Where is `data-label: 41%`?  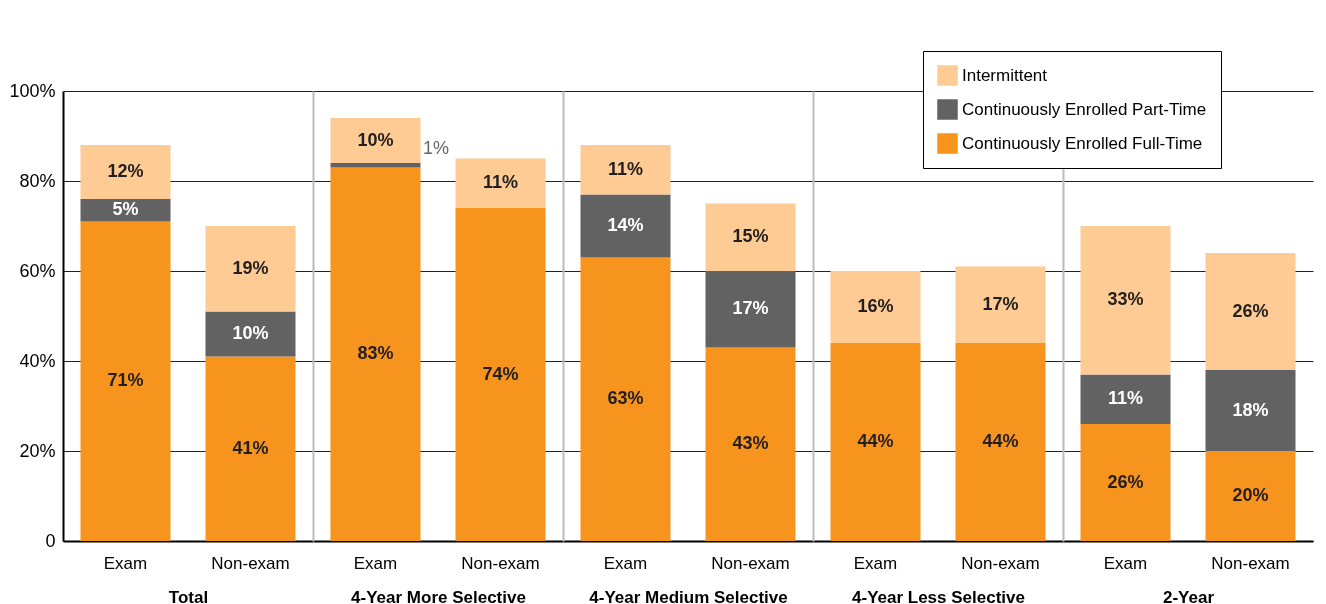
data-label: 41% is located at coordinates (250, 447).